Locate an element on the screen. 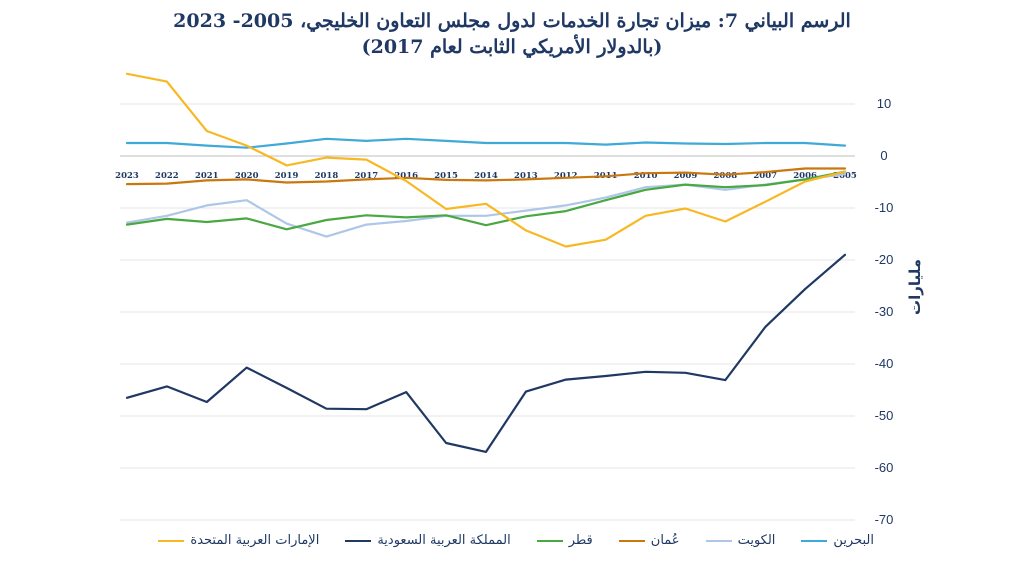  legend-label: البحرين is located at coordinates (853, 540).